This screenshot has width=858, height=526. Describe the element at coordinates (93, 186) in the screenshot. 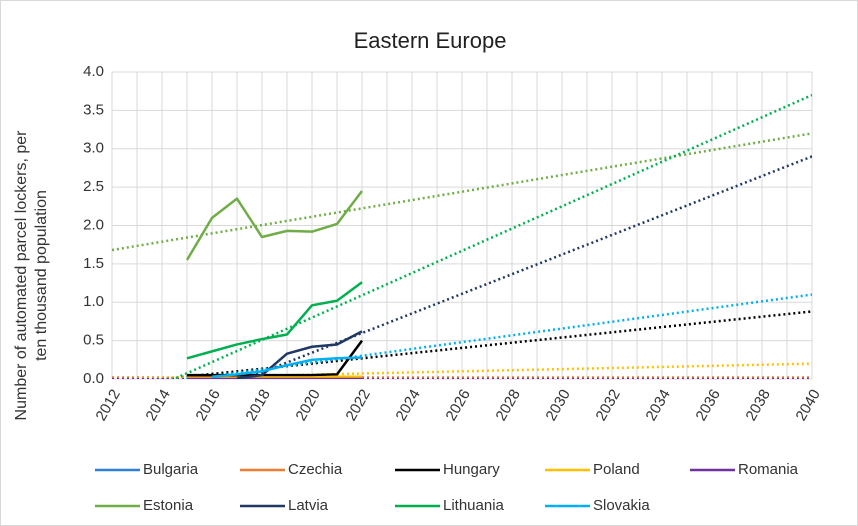

I see `y-tick-label: 2.5` at that location.